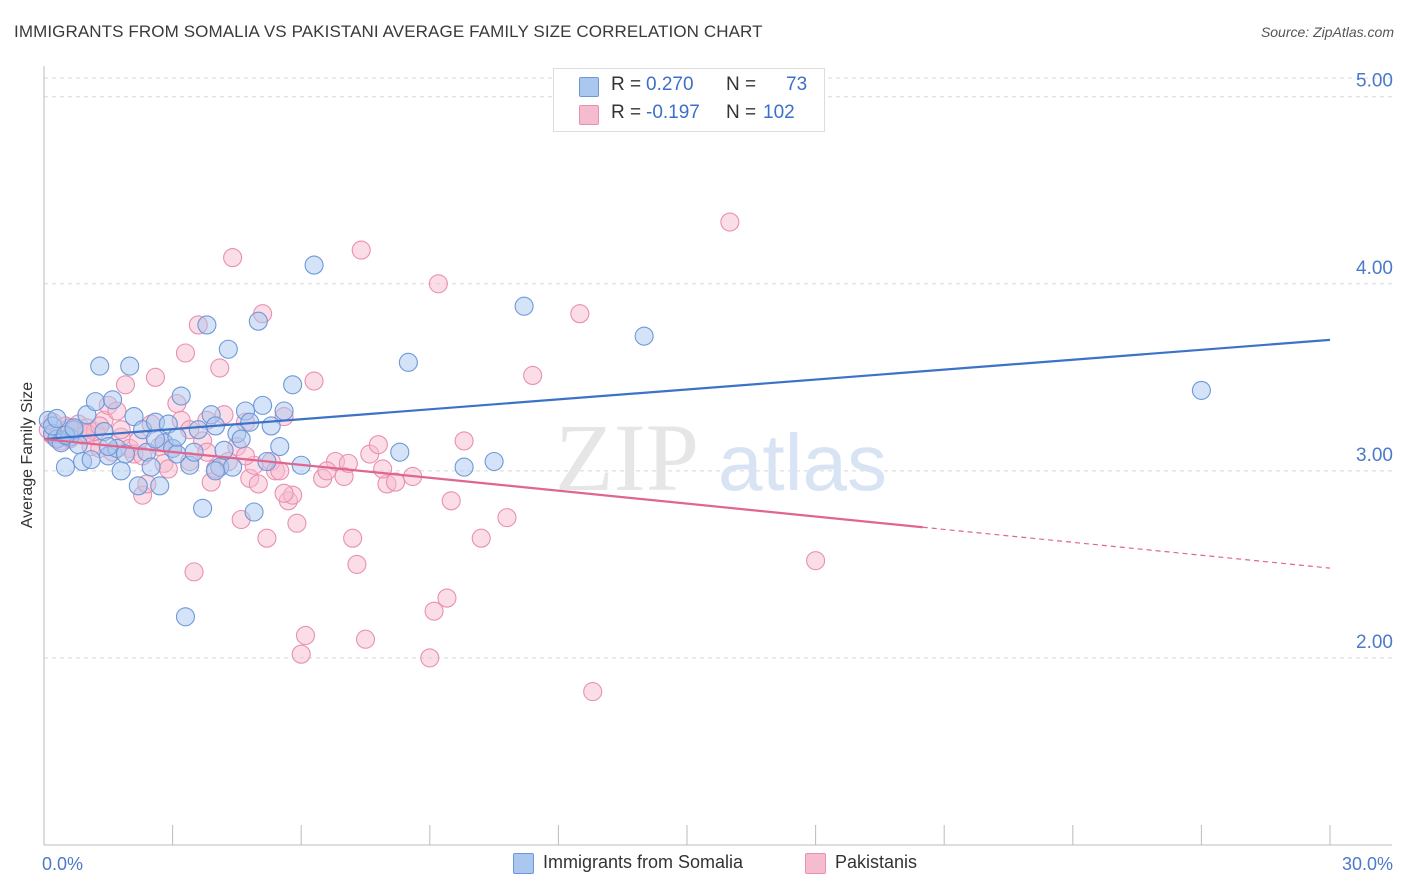 The height and width of the screenshot is (892, 1406). I want to click on stats-row-pakistanis: R = -0.197 N = 102, so click(689, 114).